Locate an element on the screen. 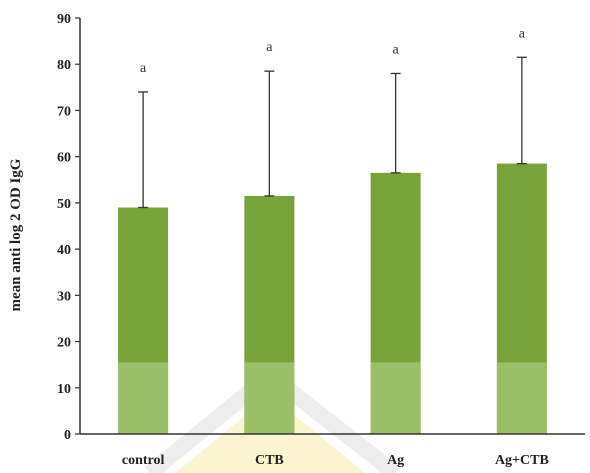  y-tick-label: 50 is located at coordinates (64, 204).